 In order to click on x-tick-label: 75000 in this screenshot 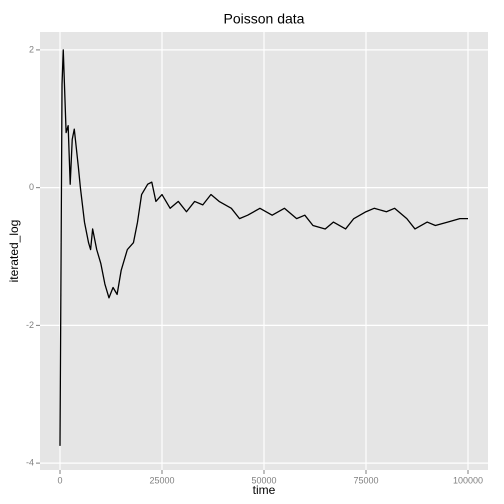, I will do `click(365, 480)`.